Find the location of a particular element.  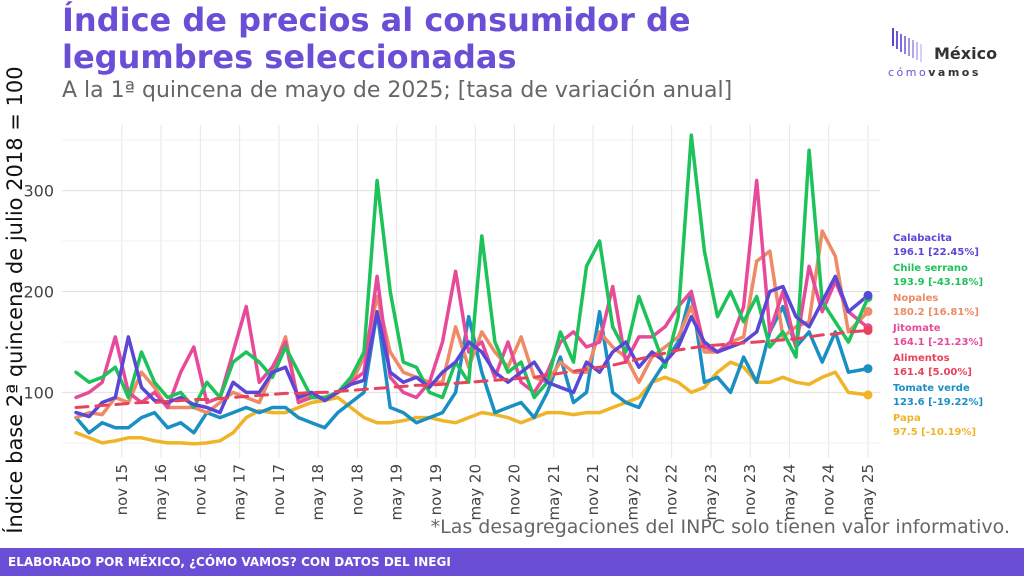

end-point-papa is located at coordinates (868, 395).